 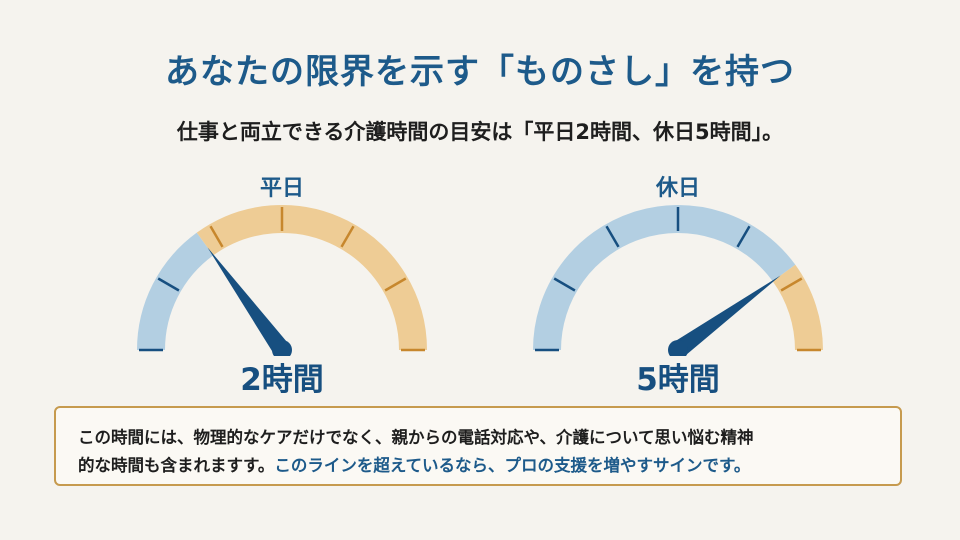 I want to click on holiday-gauge-value: 5時間, so click(x=678, y=380).